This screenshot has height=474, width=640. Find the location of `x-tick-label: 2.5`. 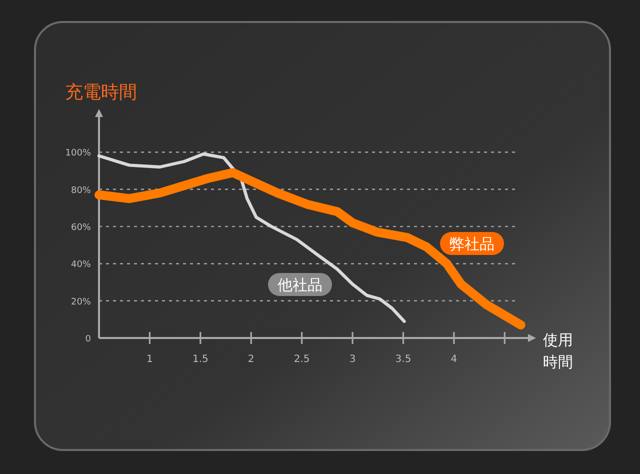

x-tick-label: 2.5 is located at coordinates (302, 359).